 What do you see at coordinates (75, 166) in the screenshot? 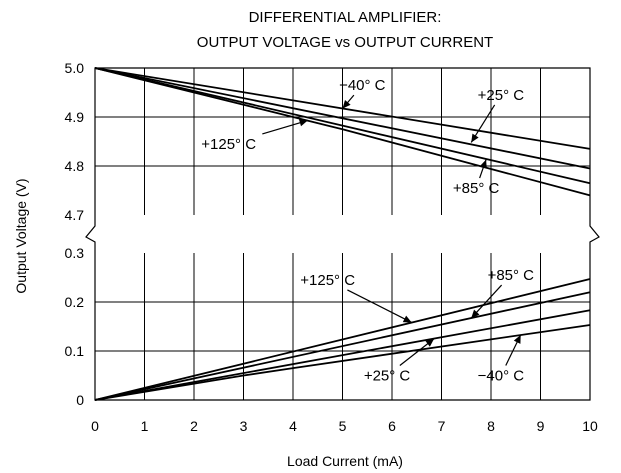
I see `y-tick-label-upper: 4.8` at bounding box center [75, 166].